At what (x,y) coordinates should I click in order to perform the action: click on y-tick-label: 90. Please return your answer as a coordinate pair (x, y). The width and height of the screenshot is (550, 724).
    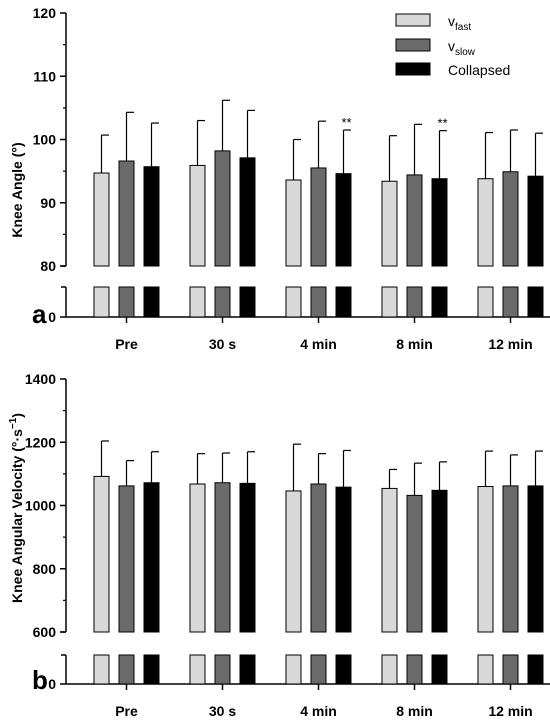
    Looking at the image, I should click on (48, 203).